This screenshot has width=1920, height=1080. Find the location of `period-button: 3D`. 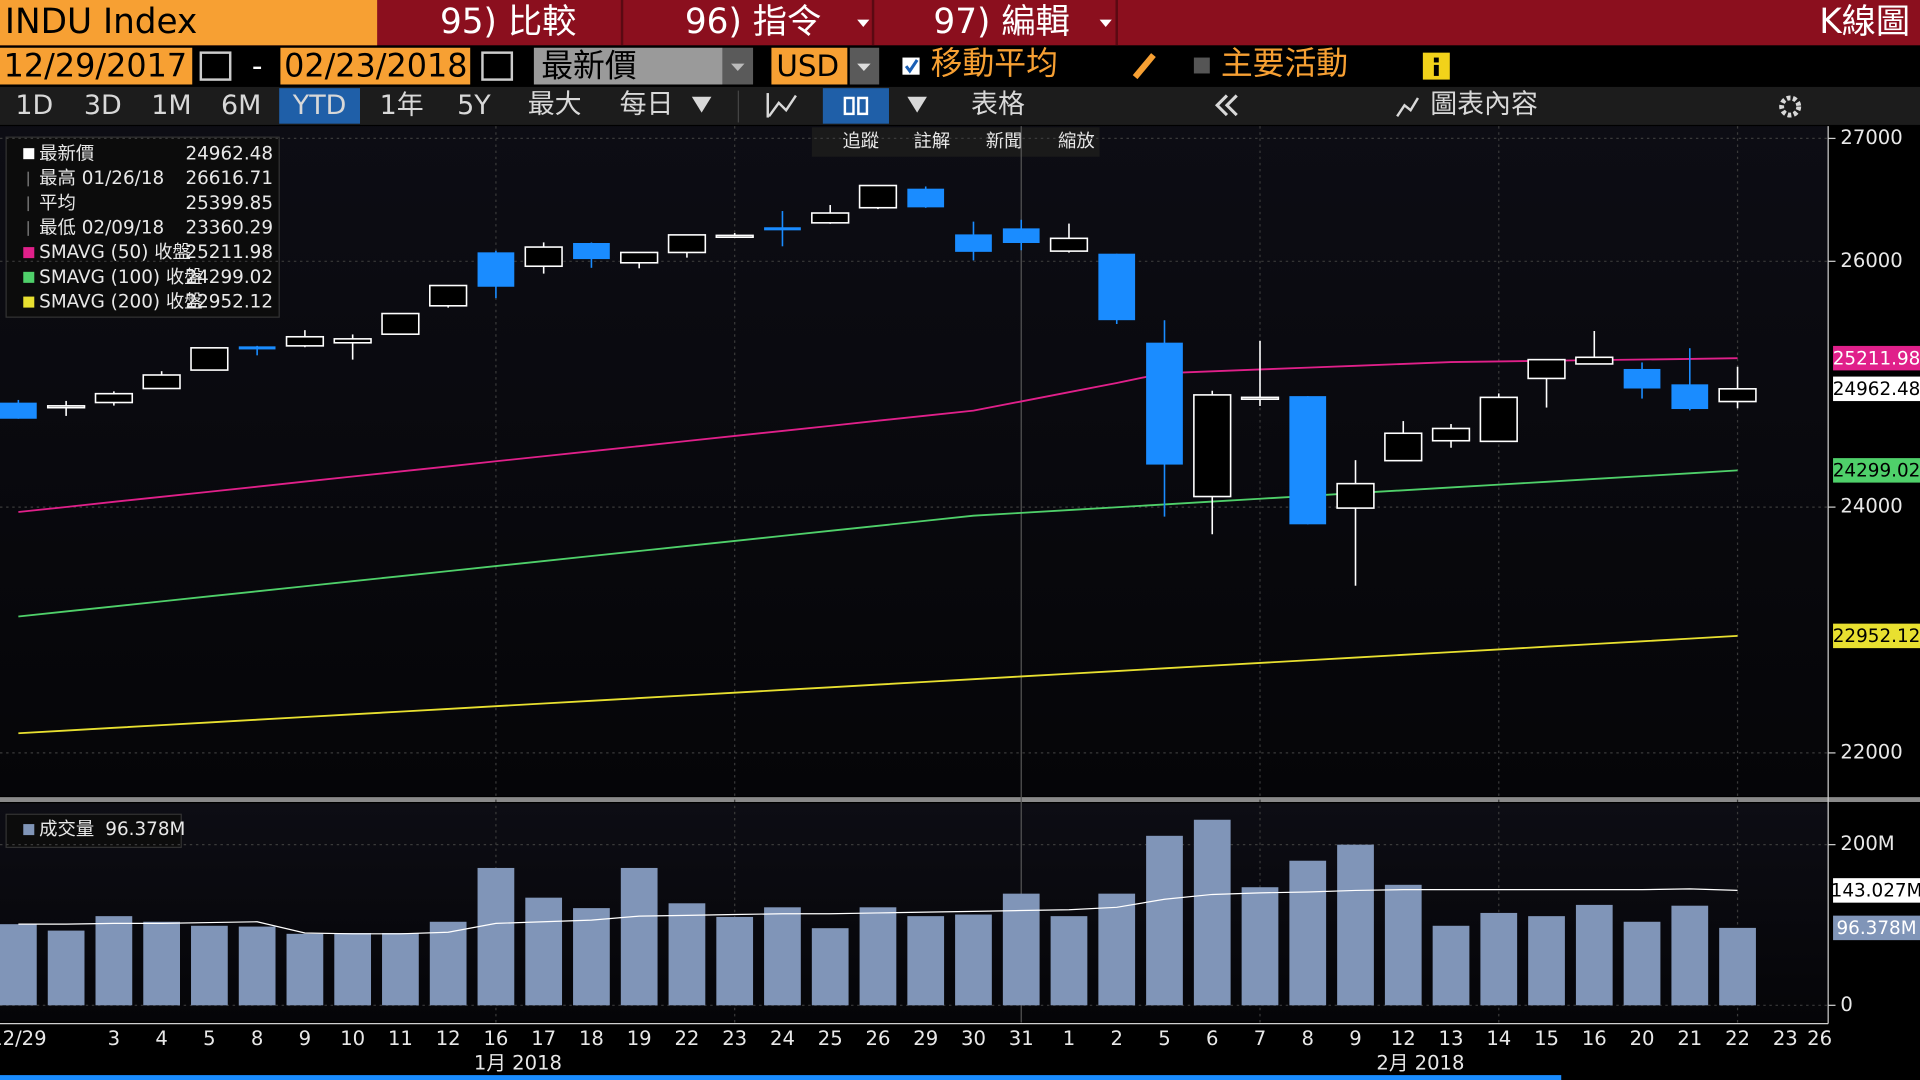

period-button: 3D is located at coordinates (103, 105).